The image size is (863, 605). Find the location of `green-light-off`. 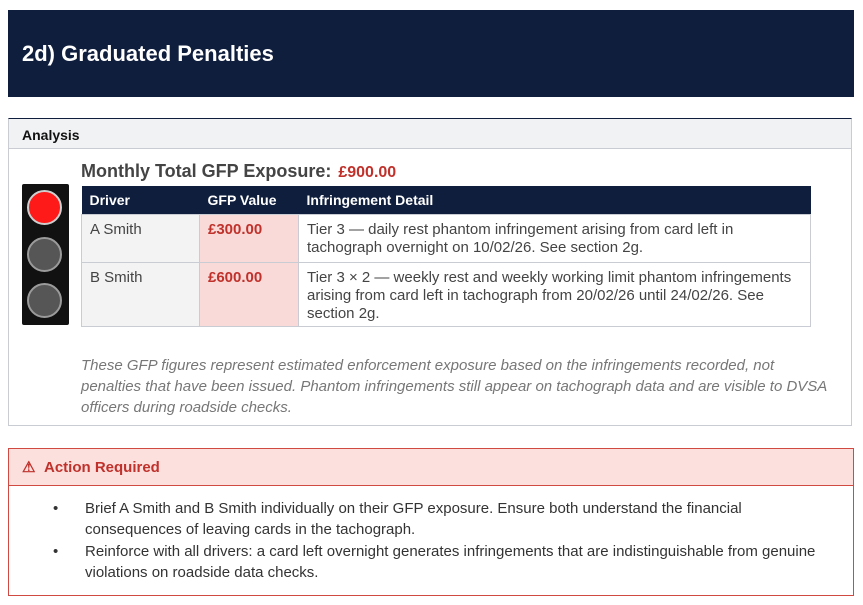

green-light-off is located at coordinates (44, 300).